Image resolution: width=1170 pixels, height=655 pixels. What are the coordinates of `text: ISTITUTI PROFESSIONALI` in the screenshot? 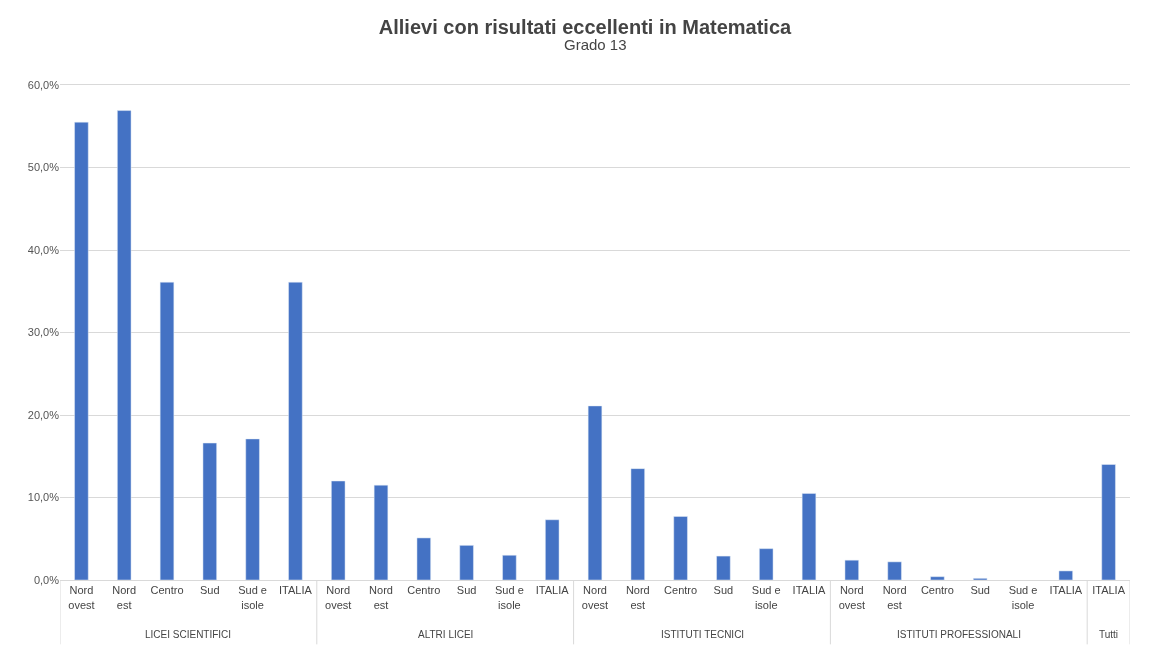 It's located at (959, 634).